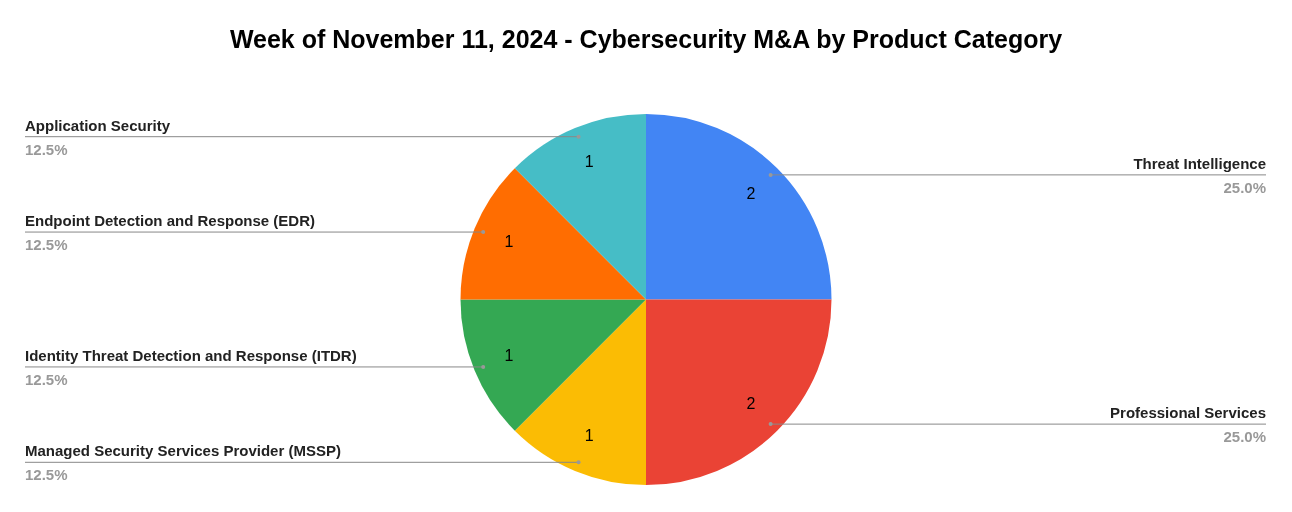 Image resolution: width=1292 pixels, height=512 pixels. Describe the element at coordinates (1188, 413) in the screenshot. I see `slice-label: Professional Services` at that location.